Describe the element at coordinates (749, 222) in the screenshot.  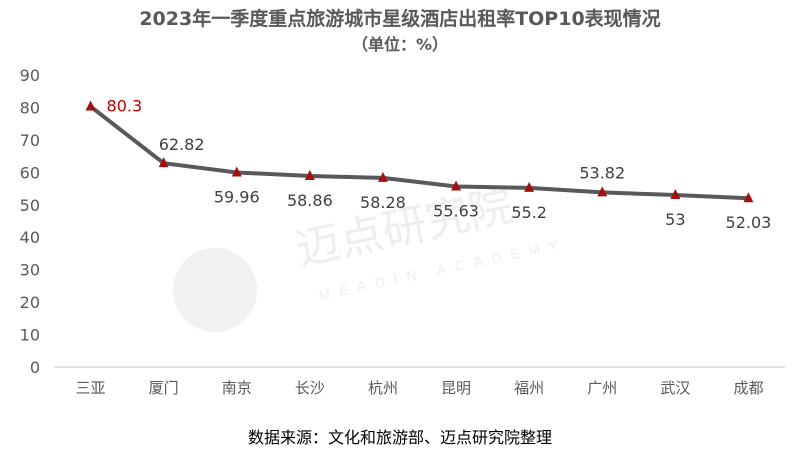
I see `data-label: 52.03` at that location.